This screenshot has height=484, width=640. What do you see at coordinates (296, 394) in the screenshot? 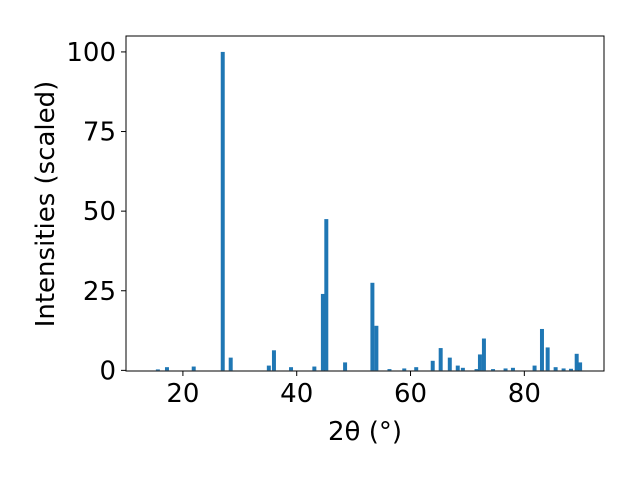
I see `x-tick-label: 40` at bounding box center [296, 394].